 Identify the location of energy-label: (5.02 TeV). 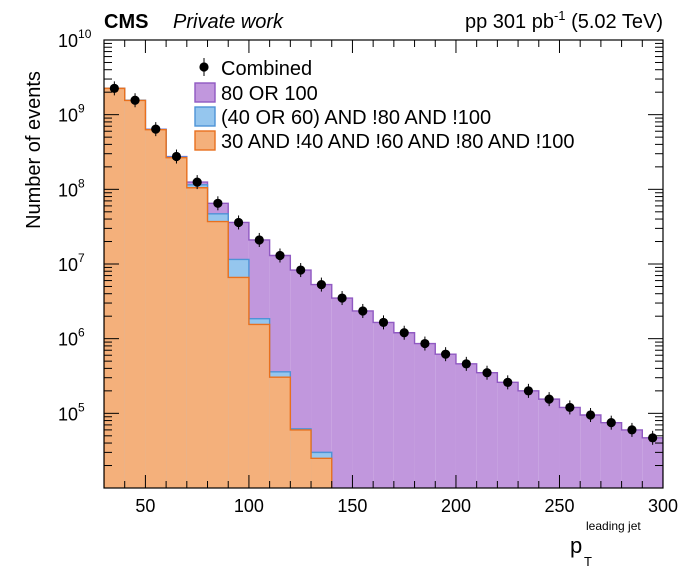
(617, 22).